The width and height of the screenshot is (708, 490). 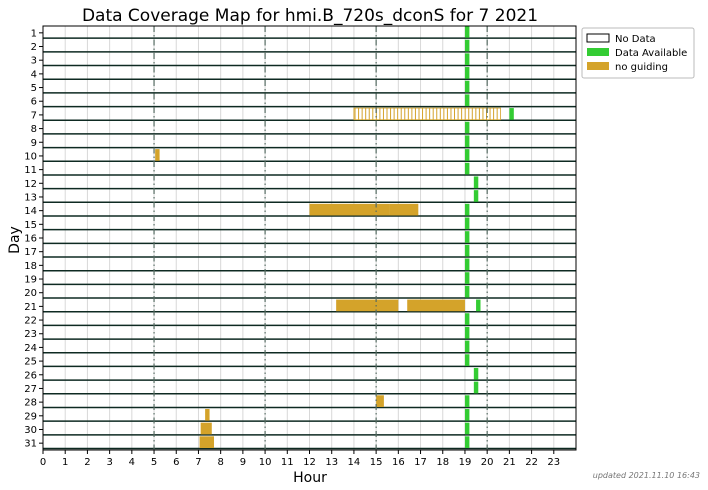 What do you see at coordinates (646, 475) in the screenshot?
I see `updated-timestamp: updated 2021.11.10 16:43` at bounding box center [646, 475].